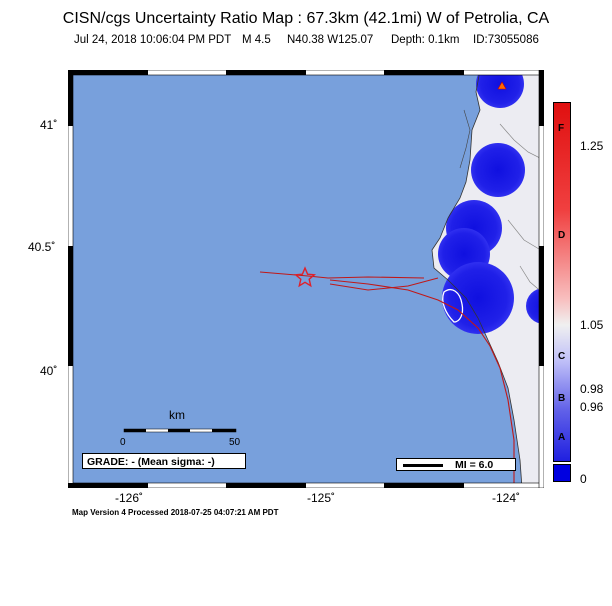  Describe the element at coordinates (235, 442) in the screenshot. I see `scale-end: 50` at that location.